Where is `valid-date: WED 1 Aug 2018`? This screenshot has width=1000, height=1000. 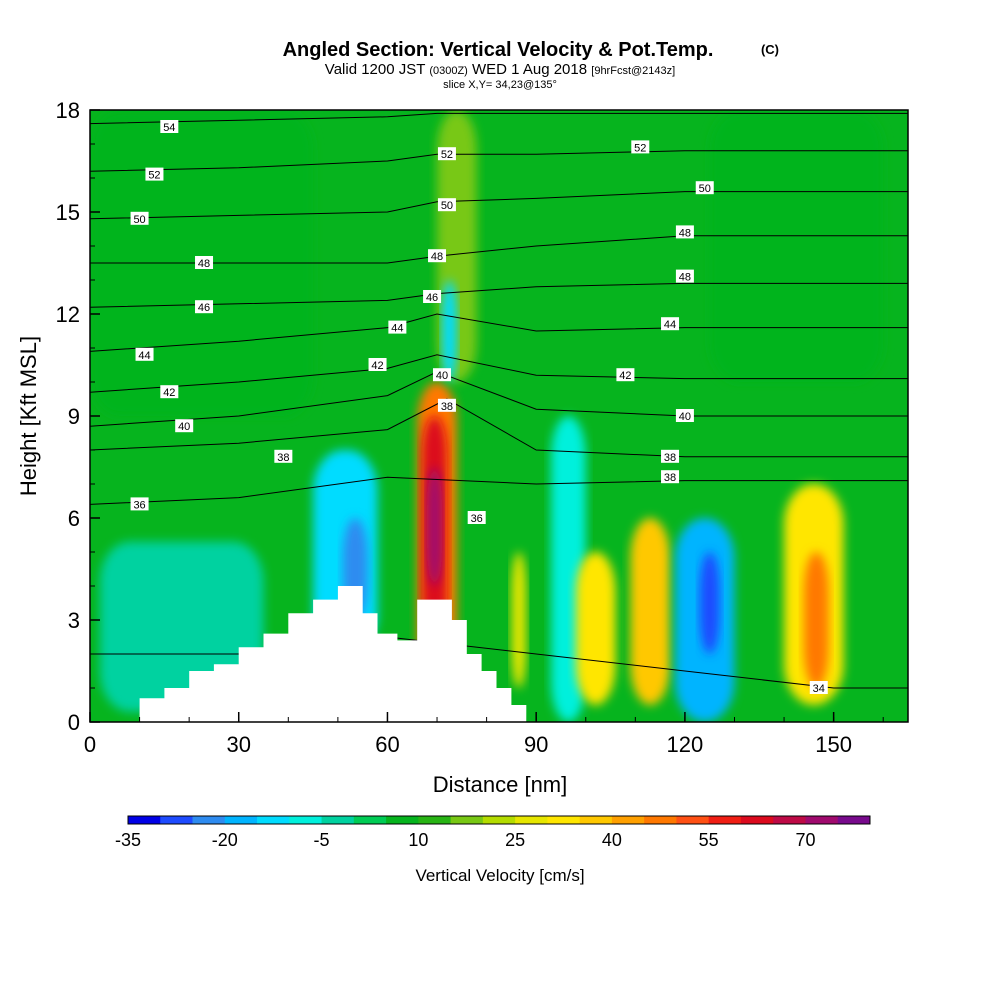
valid-date: WED 1 Aug 2018 is located at coordinates (529, 69).